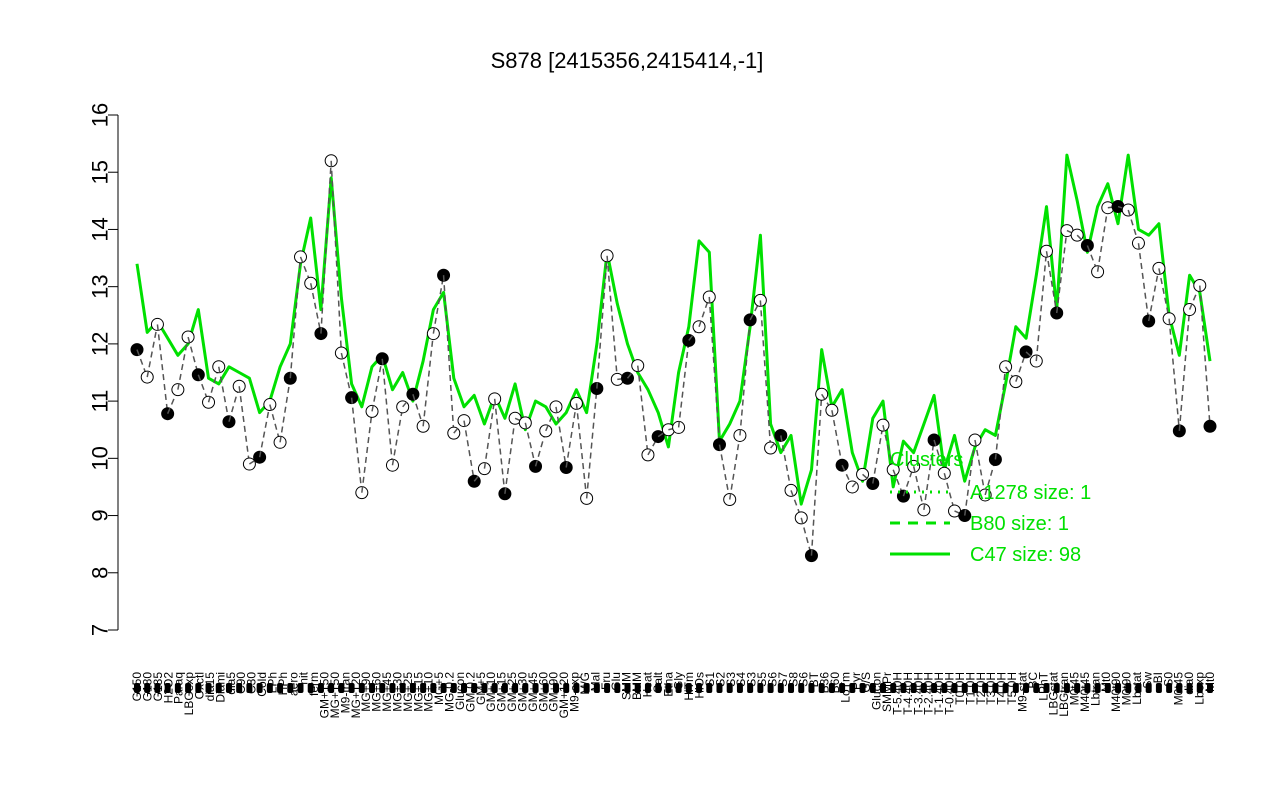 This screenshot has height=800, width=1280. Describe the element at coordinates (1210, 426) in the screenshot. I see `sample-point` at that location.